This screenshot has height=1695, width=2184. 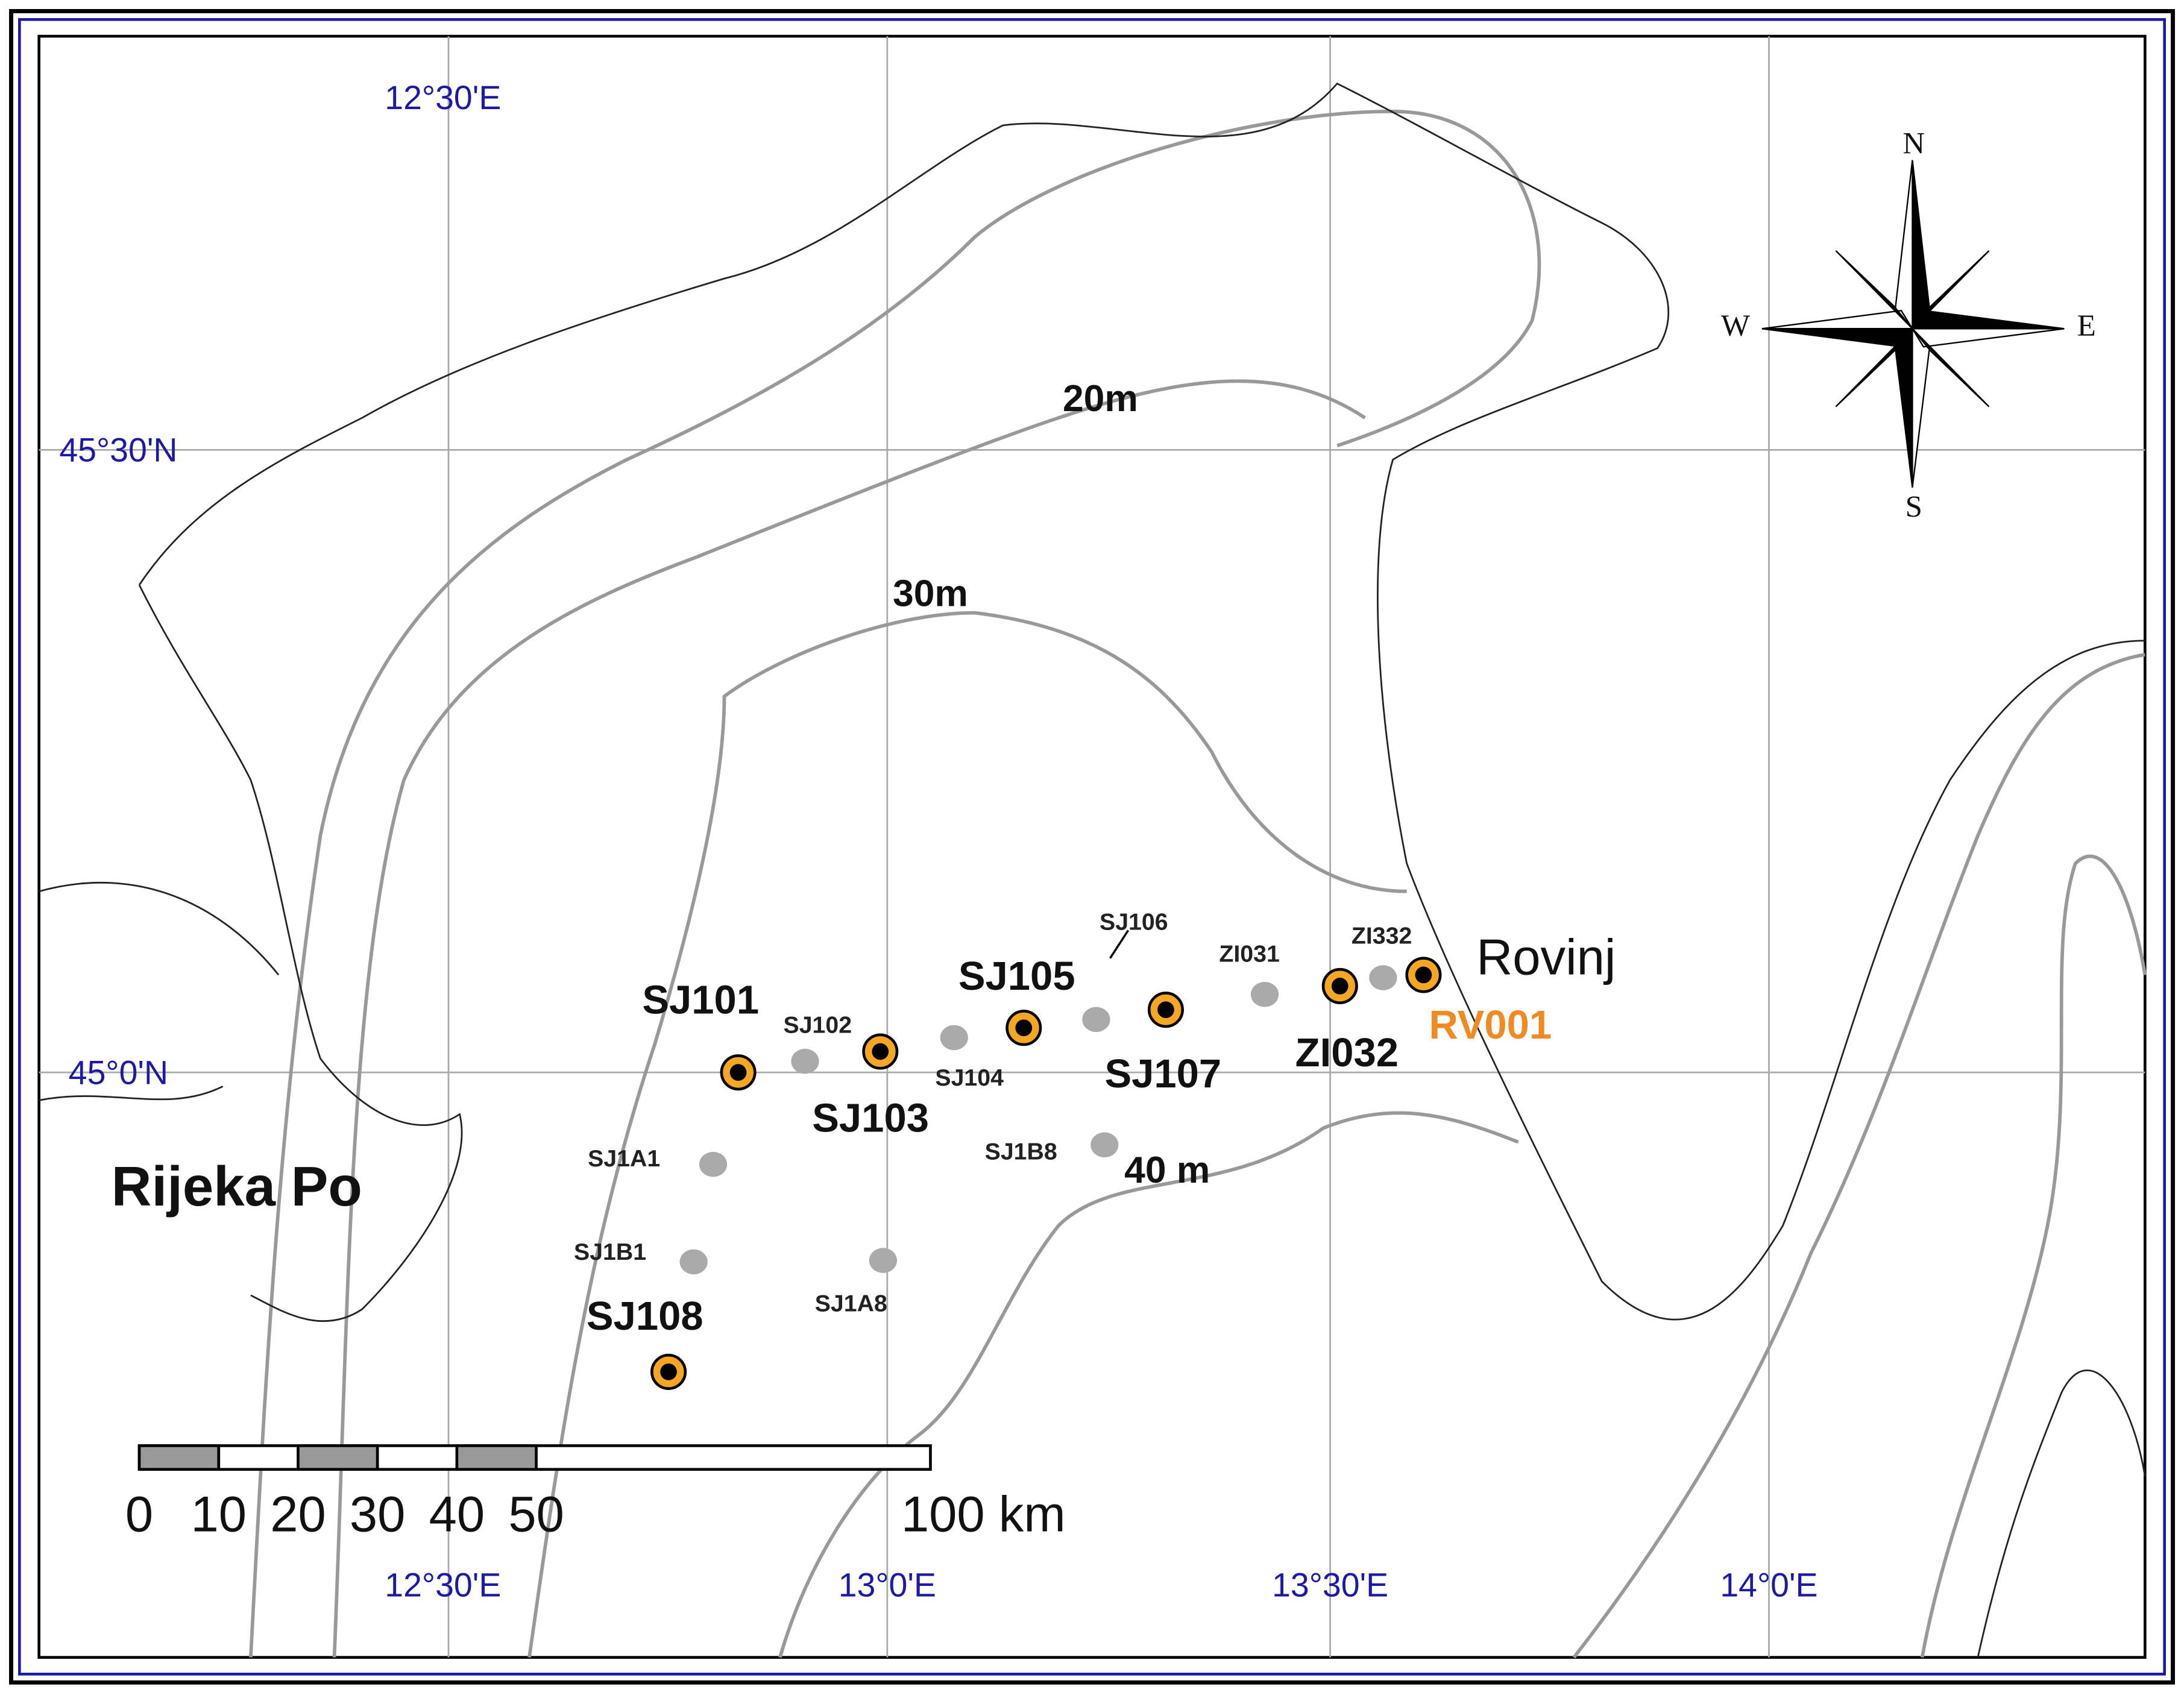 What do you see at coordinates (139, 1514) in the screenshot?
I see `scale-label: 0` at bounding box center [139, 1514].